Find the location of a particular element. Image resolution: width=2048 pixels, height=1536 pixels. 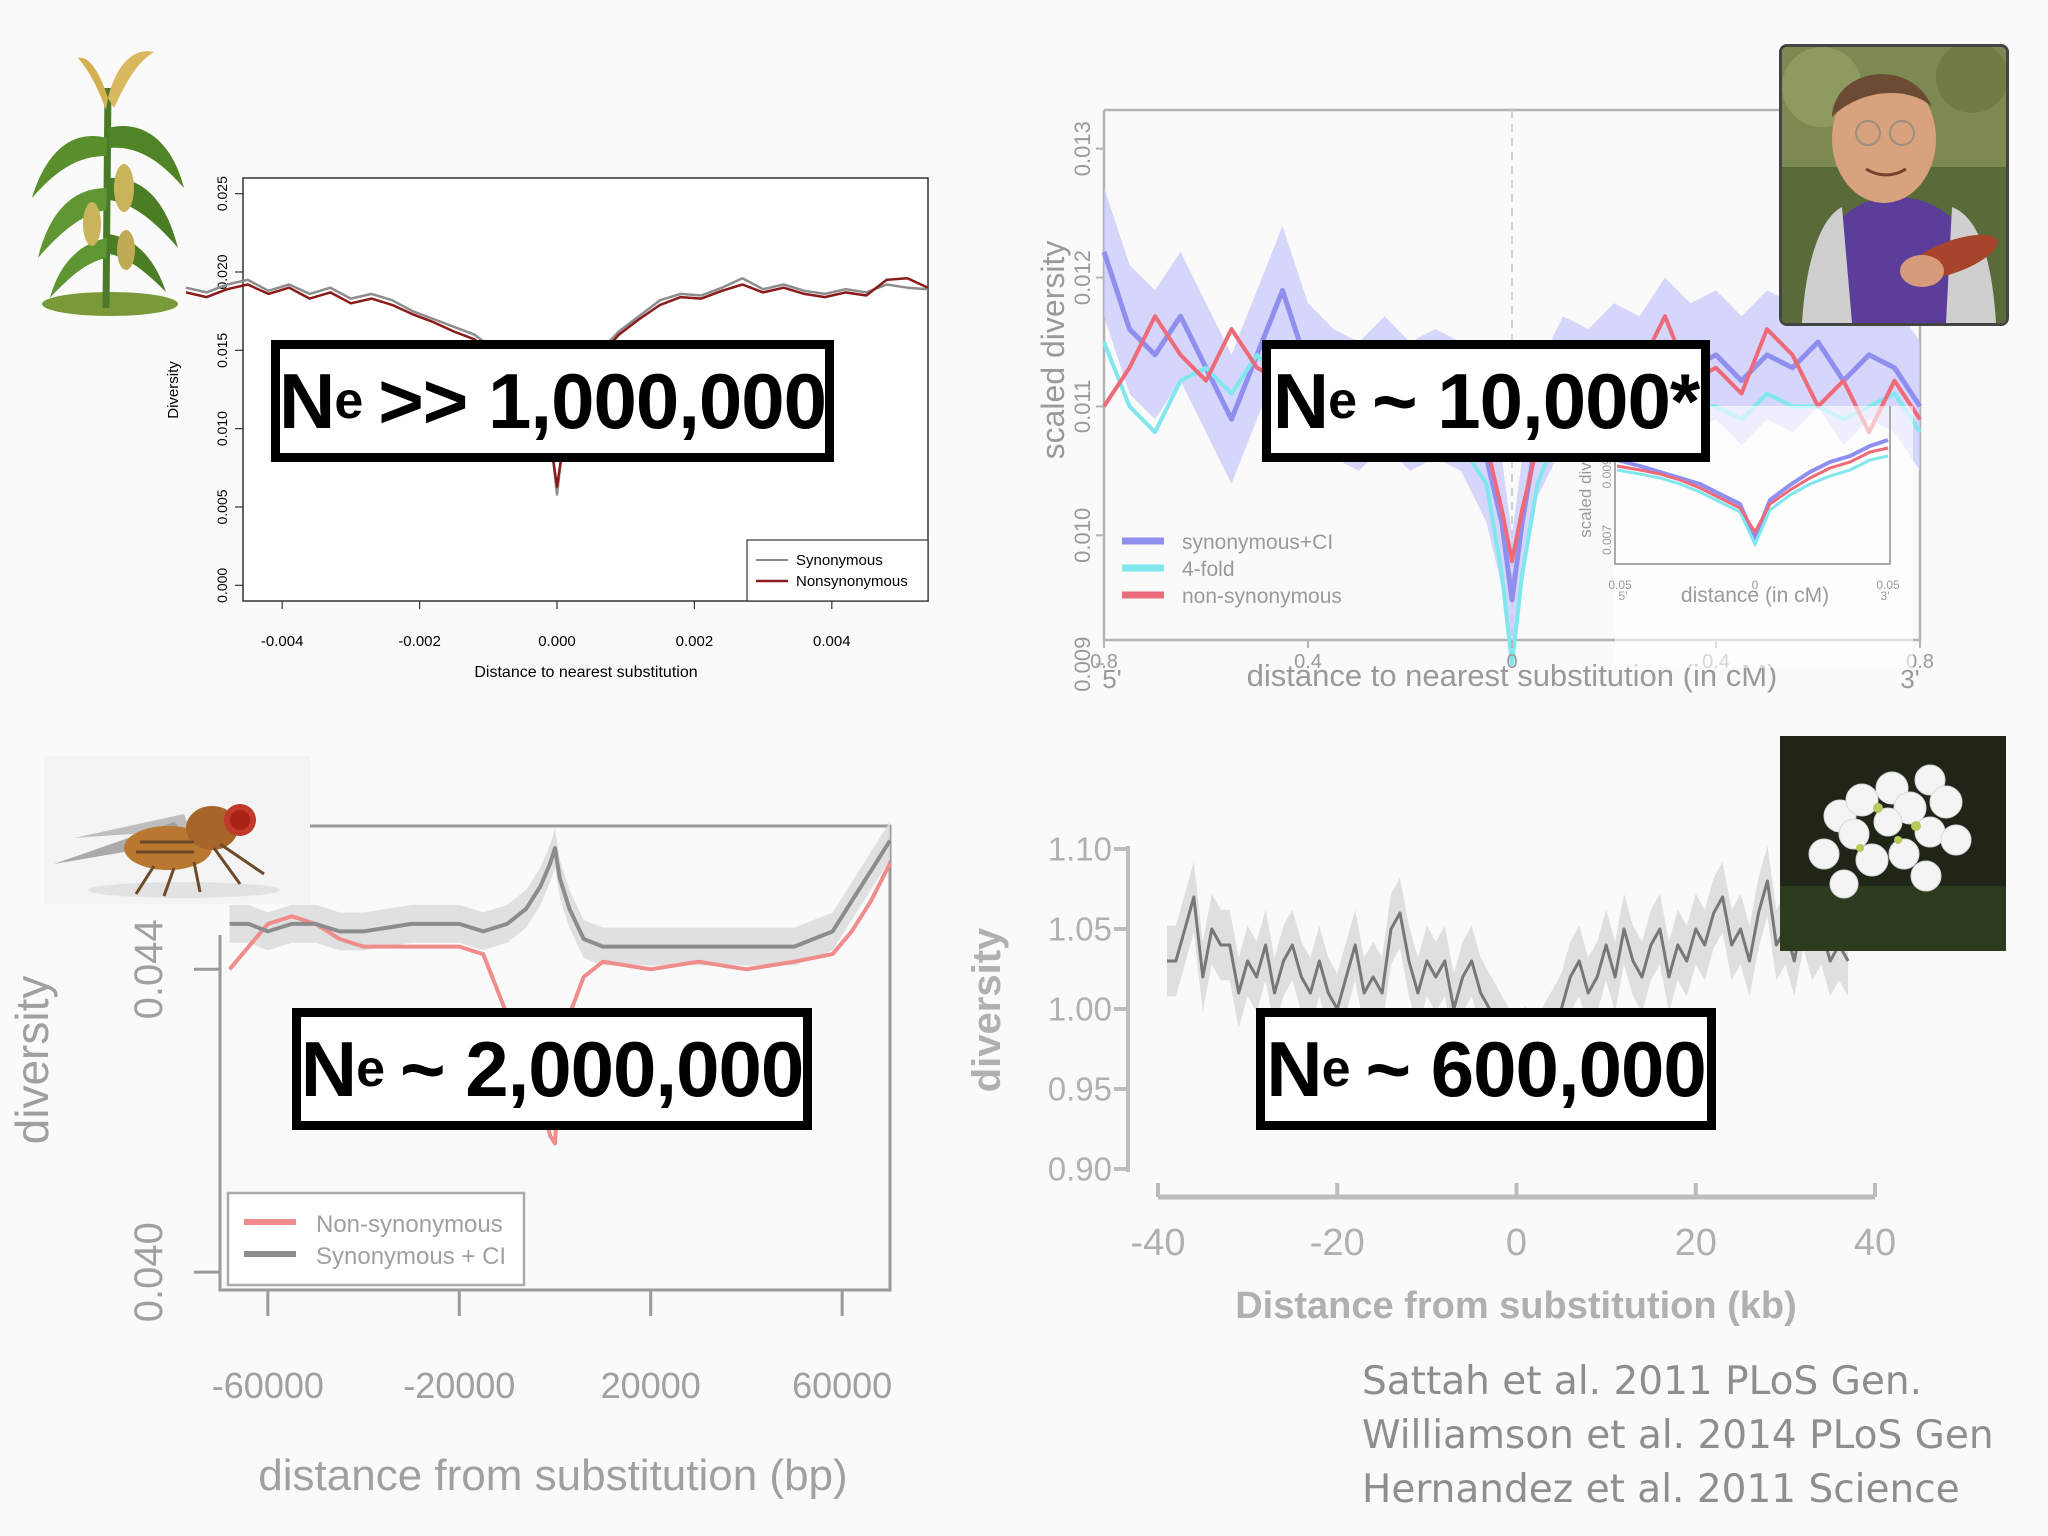

legend: synonymous+CI 4-fold non-synonymous is located at coordinates (1232, 569).